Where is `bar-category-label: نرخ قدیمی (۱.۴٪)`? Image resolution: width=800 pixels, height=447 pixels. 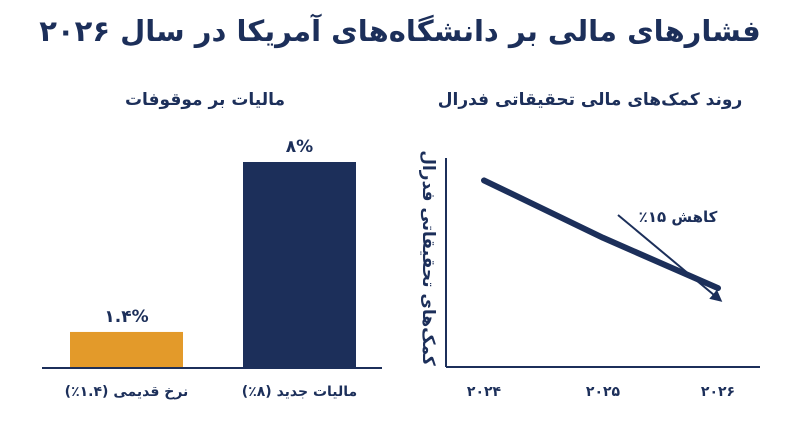
bar-category-label: نرخ قدیمی (۱.۴٪) is located at coordinates (127, 392).